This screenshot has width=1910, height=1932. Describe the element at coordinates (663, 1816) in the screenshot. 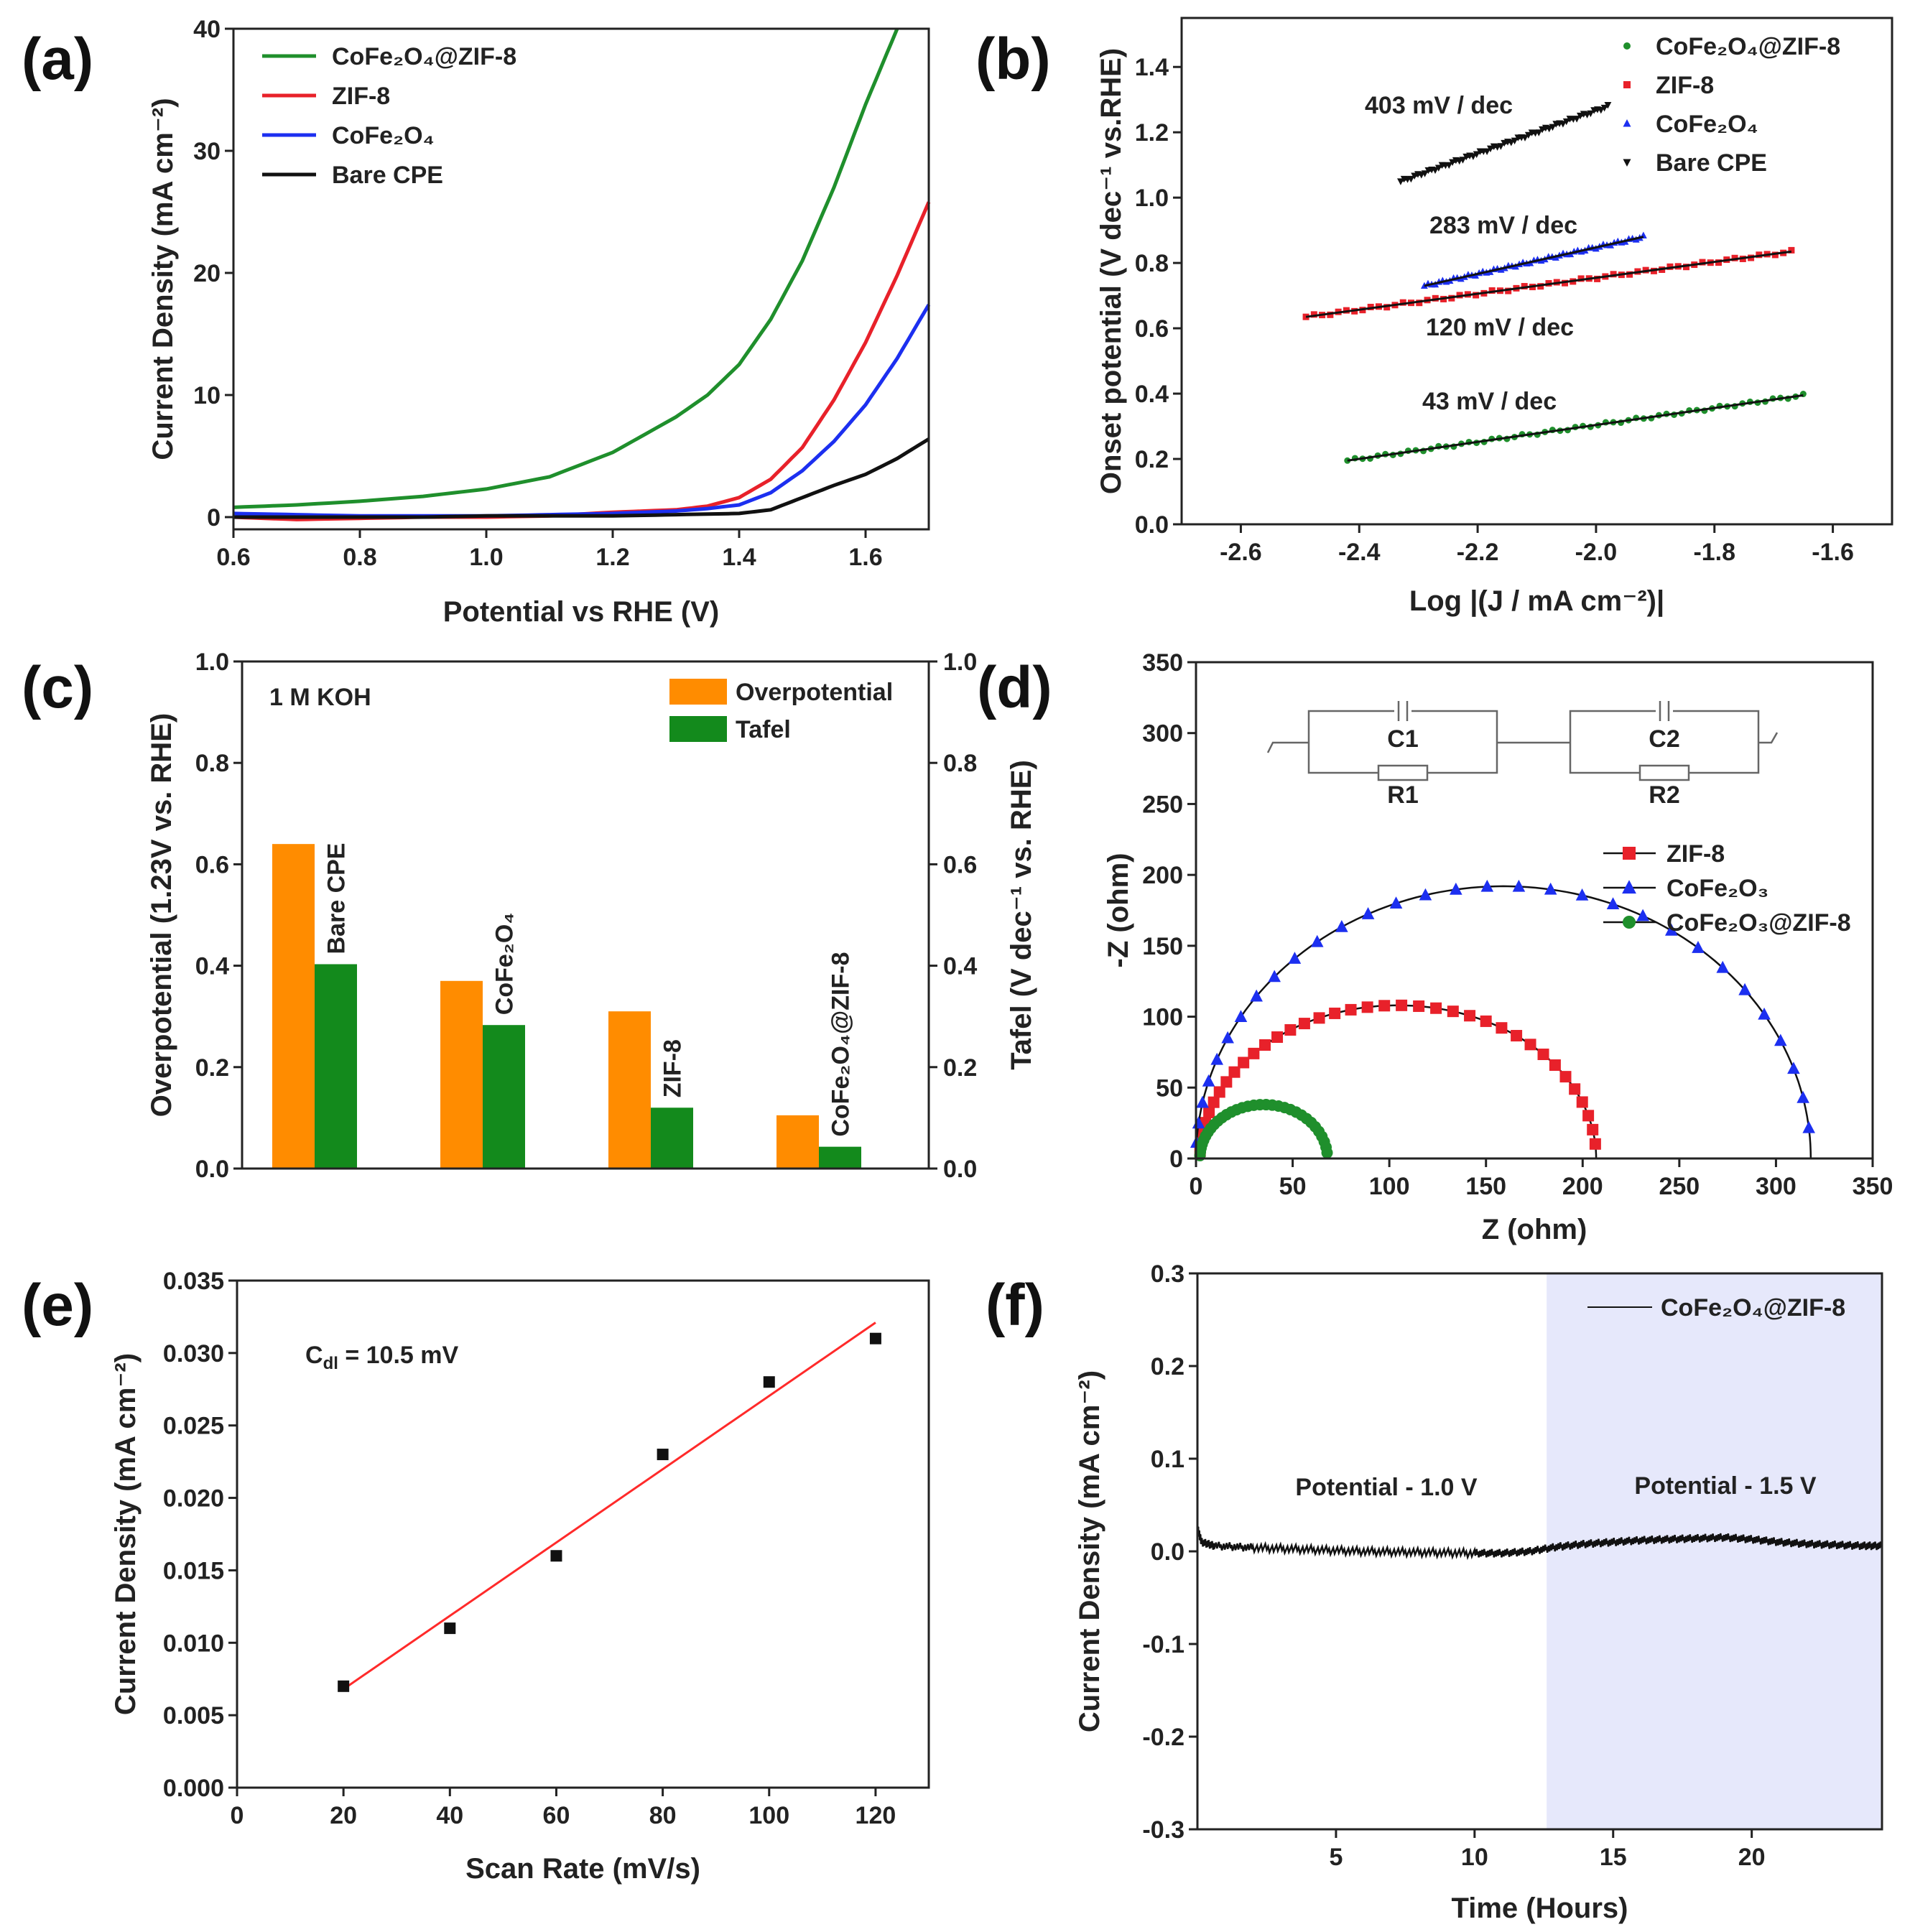

I see `x-tick-label: 80` at that location.